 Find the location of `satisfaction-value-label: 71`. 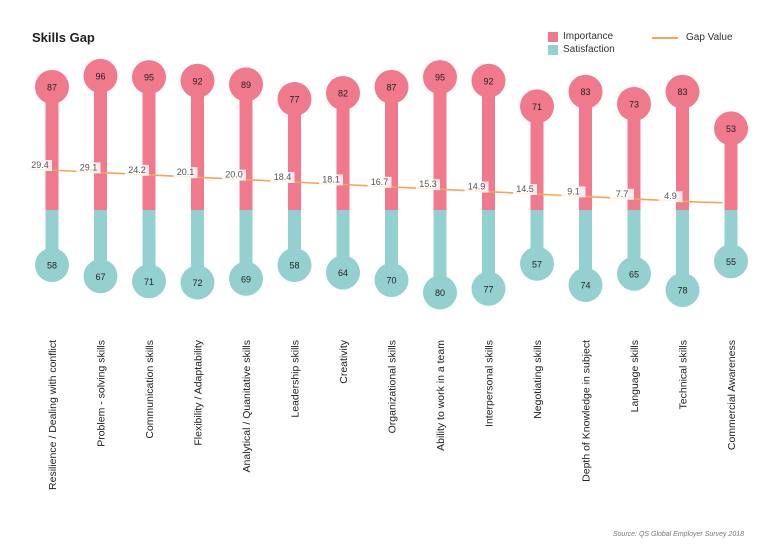

satisfaction-value-label: 71 is located at coordinates (149, 282).